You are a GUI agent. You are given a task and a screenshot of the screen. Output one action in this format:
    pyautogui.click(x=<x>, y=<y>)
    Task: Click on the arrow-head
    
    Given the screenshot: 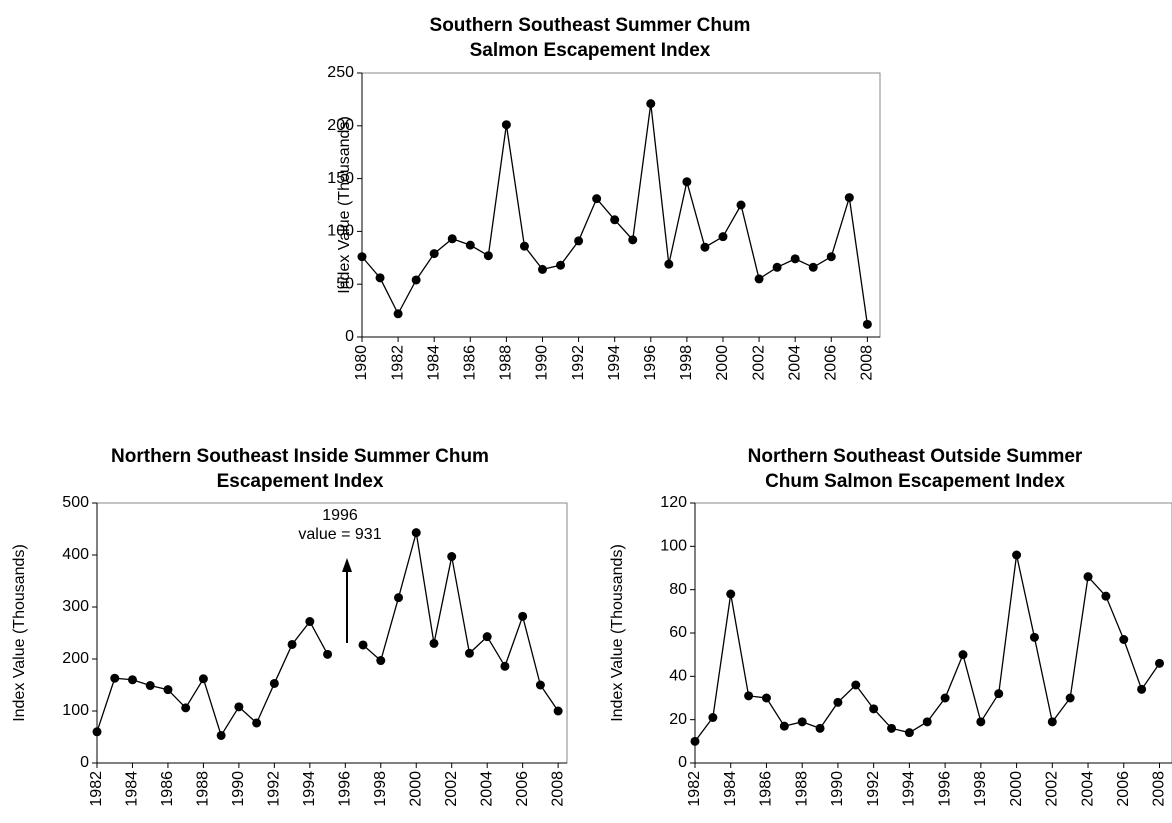 What is the action you would take?
    pyautogui.click(x=347, y=565)
    